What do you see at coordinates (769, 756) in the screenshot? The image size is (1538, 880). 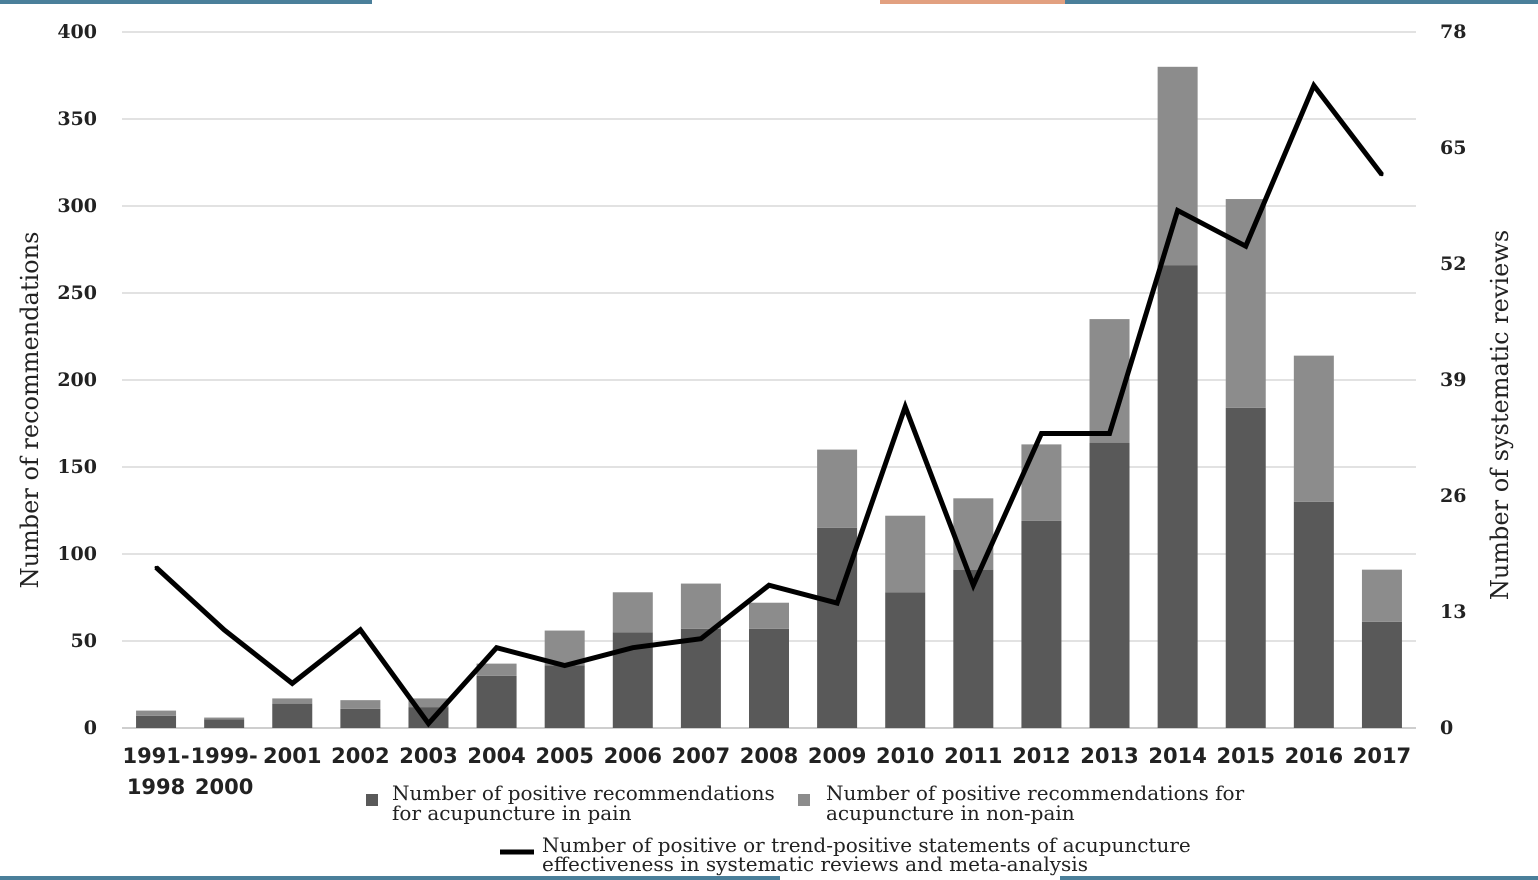 I see `x-tick-label: 2008` at bounding box center [769, 756].